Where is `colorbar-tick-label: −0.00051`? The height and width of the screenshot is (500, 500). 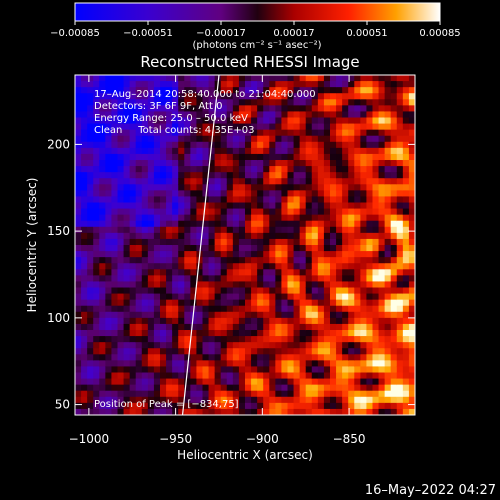 colorbar-tick-label: −0.00051 is located at coordinates (148, 33).